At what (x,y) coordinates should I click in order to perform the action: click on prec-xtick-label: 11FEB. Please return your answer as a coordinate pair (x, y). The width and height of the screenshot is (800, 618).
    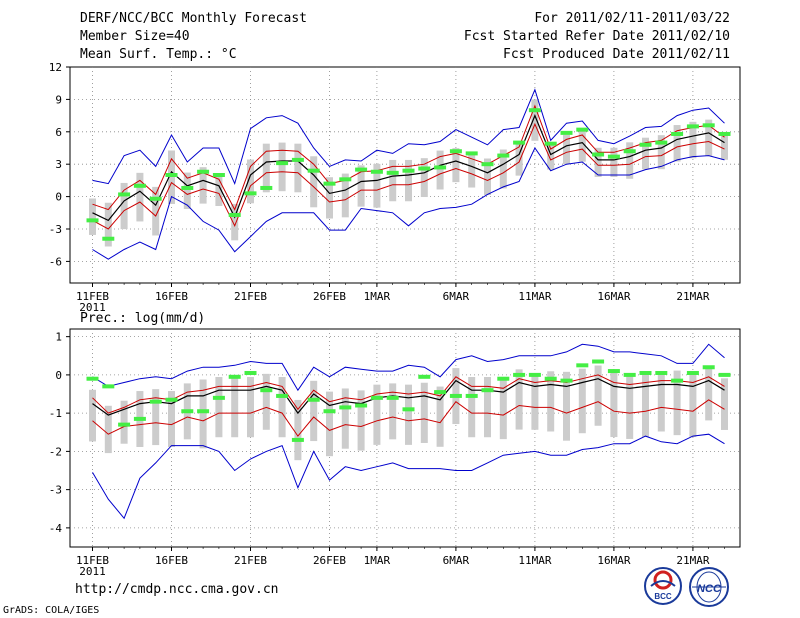
    Looking at the image, I should click on (92, 560).